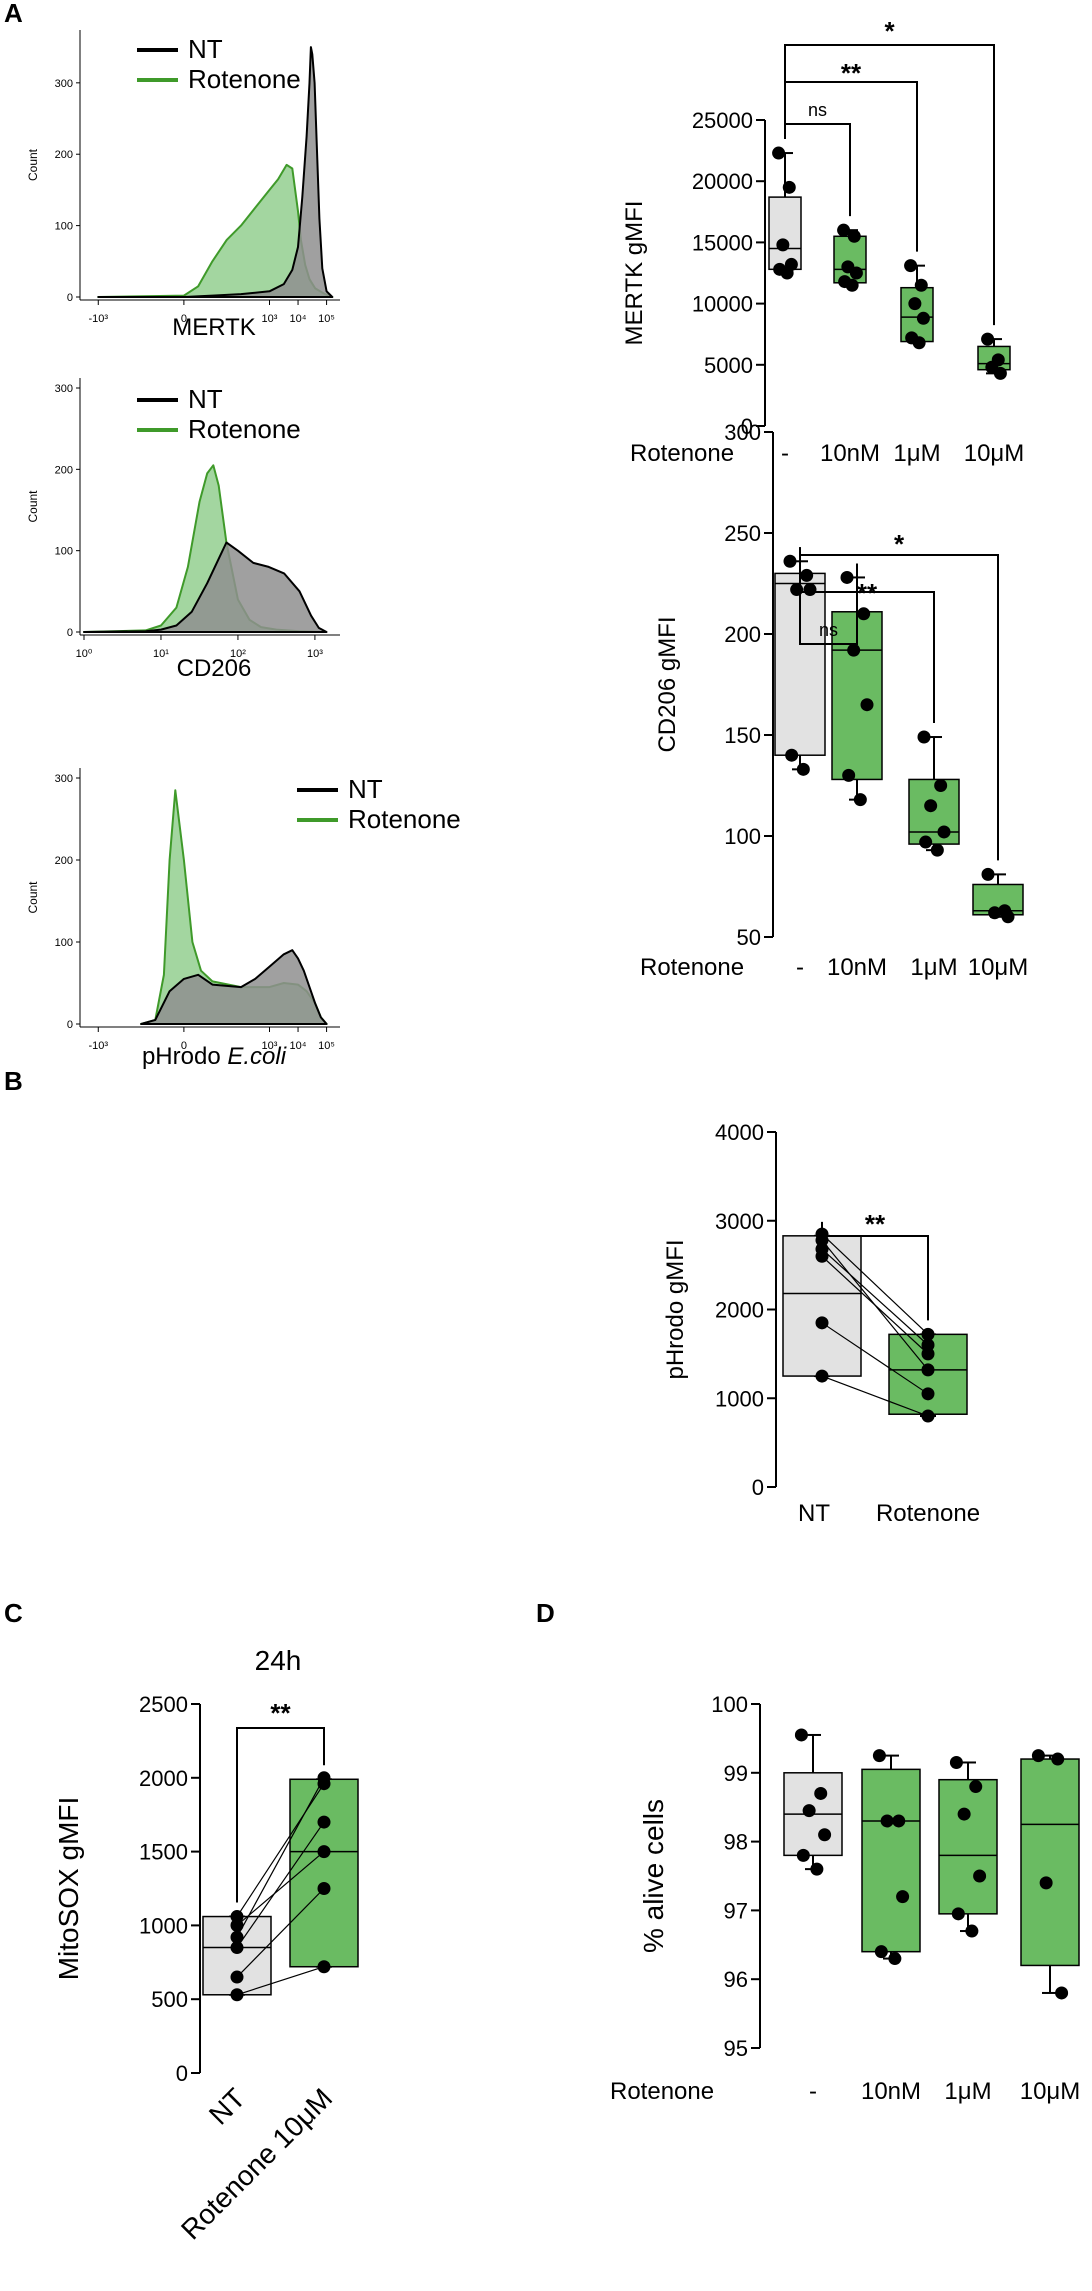  What do you see at coordinates (800, 967) in the screenshot?
I see `box_cd206-category-label: -` at bounding box center [800, 967].